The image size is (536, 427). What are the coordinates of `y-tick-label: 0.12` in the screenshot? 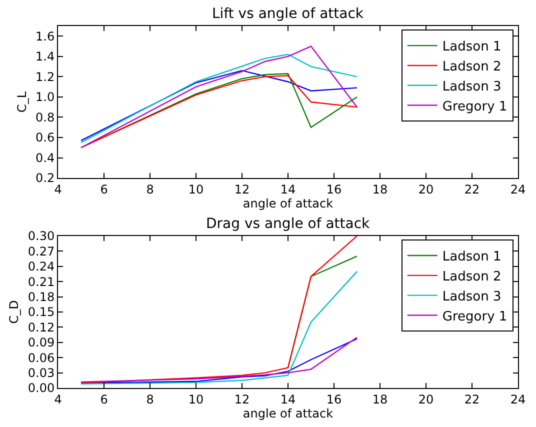 It's located at (41, 327).